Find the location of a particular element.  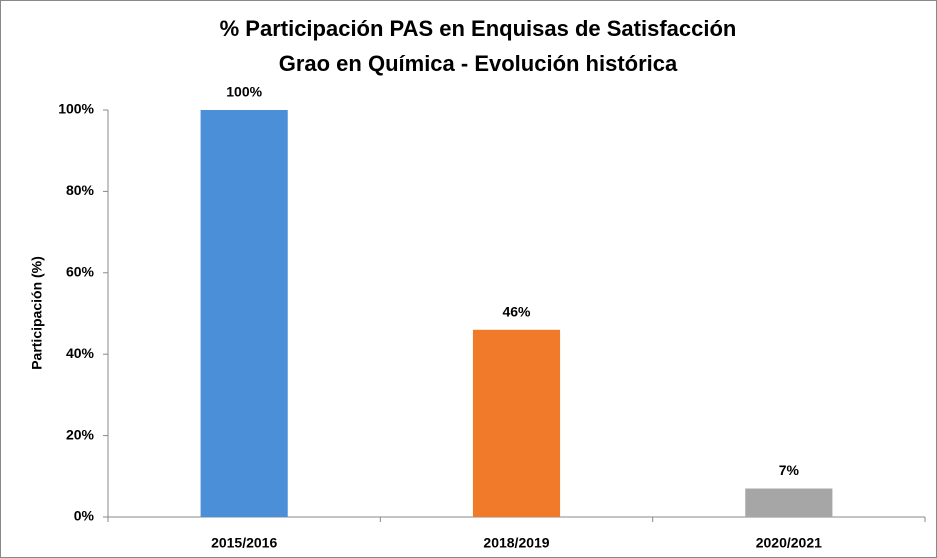

data-label: 7% is located at coordinates (789, 470).